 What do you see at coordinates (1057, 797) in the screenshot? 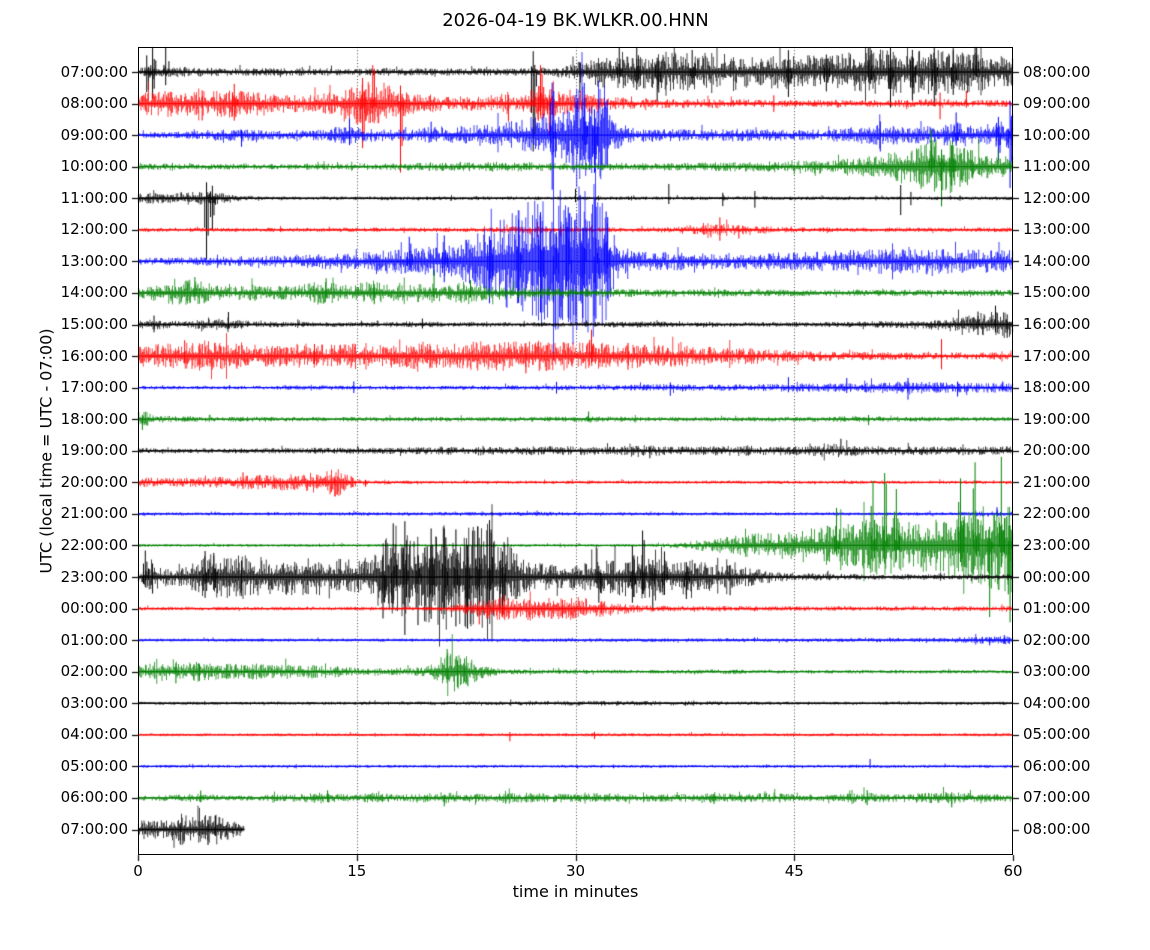
I see `local-tick-label: 07:00:00` at bounding box center [1057, 797].